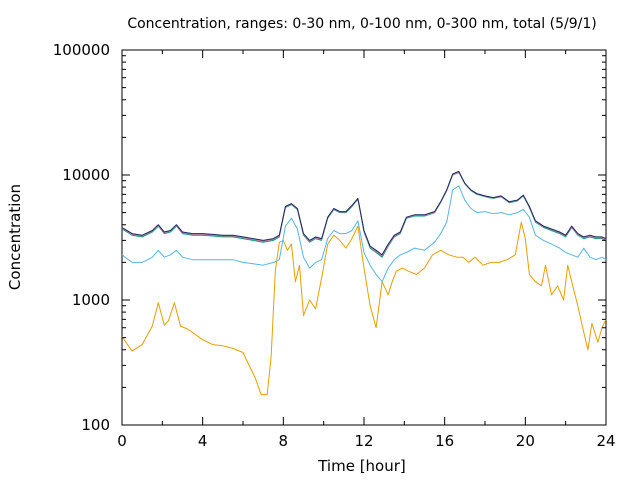 This screenshot has height=480, width=640. What do you see at coordinates (363, 441) in the screenshot?
I see `x-tick-label: 12` at bounding box center [363, 441].